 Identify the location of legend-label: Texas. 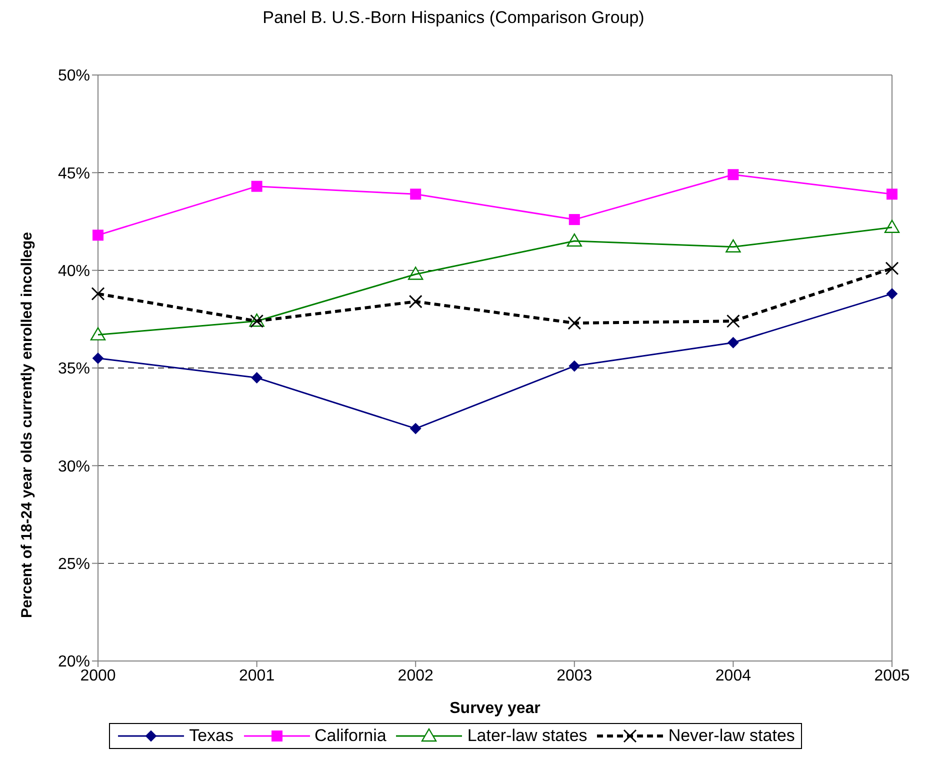
(211, 736).